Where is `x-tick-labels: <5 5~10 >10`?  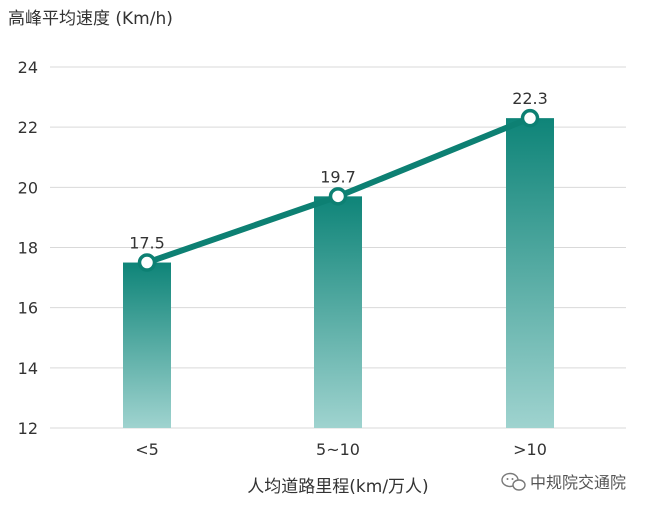 x-tick-labels: <5 5~10 >10 is located at coordinates (341, 449).